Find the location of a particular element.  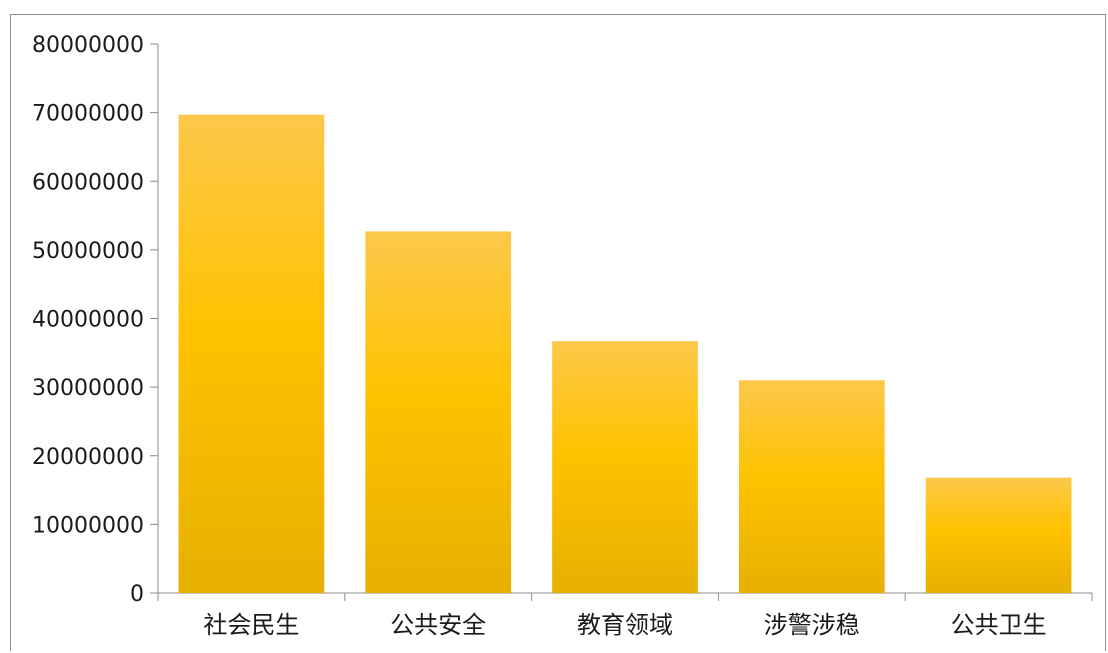

y-tick-label: 70000000 is located at coordinates (88, 114).